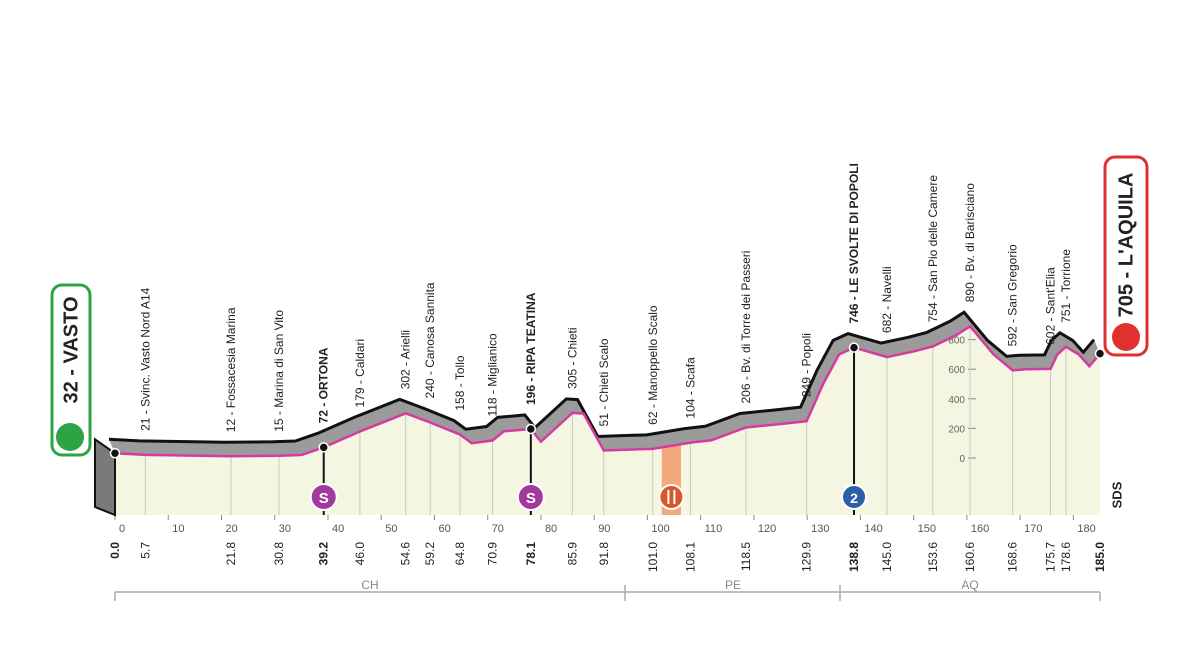  Describe the element at coordinates (406, 554) in the screenshot. I see `waypoint-km: 54.6` at that location.